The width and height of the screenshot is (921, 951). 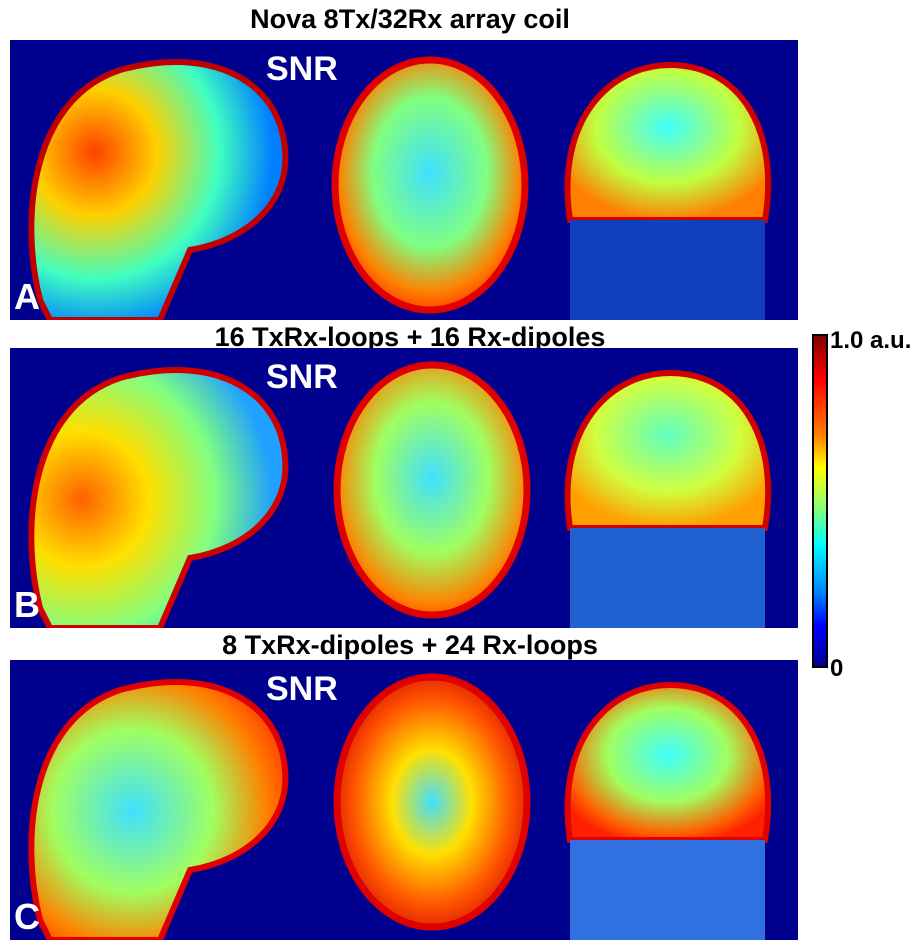 I want to click on panel-letter: C, so click(x=27, y=916).